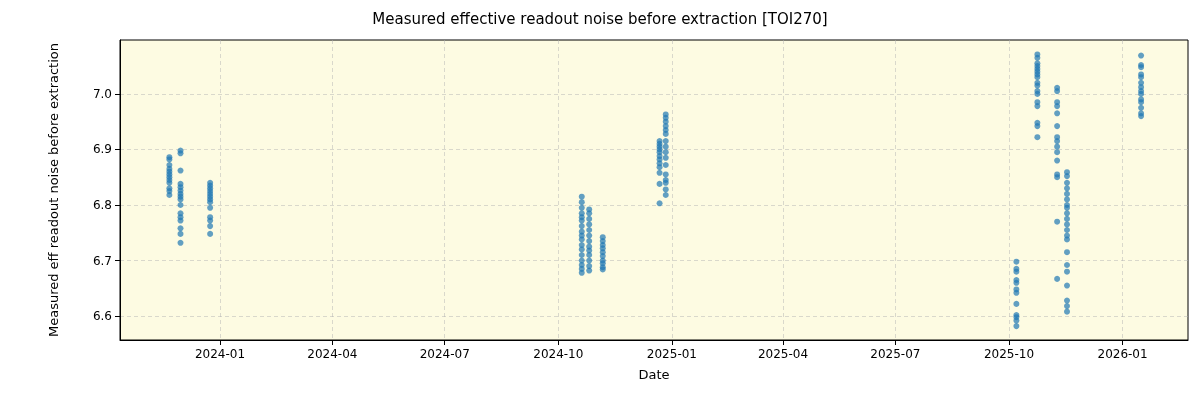  Describe the element at coordinates (1122, 354) in the screenshot. I see `x-tick-label: 2026-01` at that location.